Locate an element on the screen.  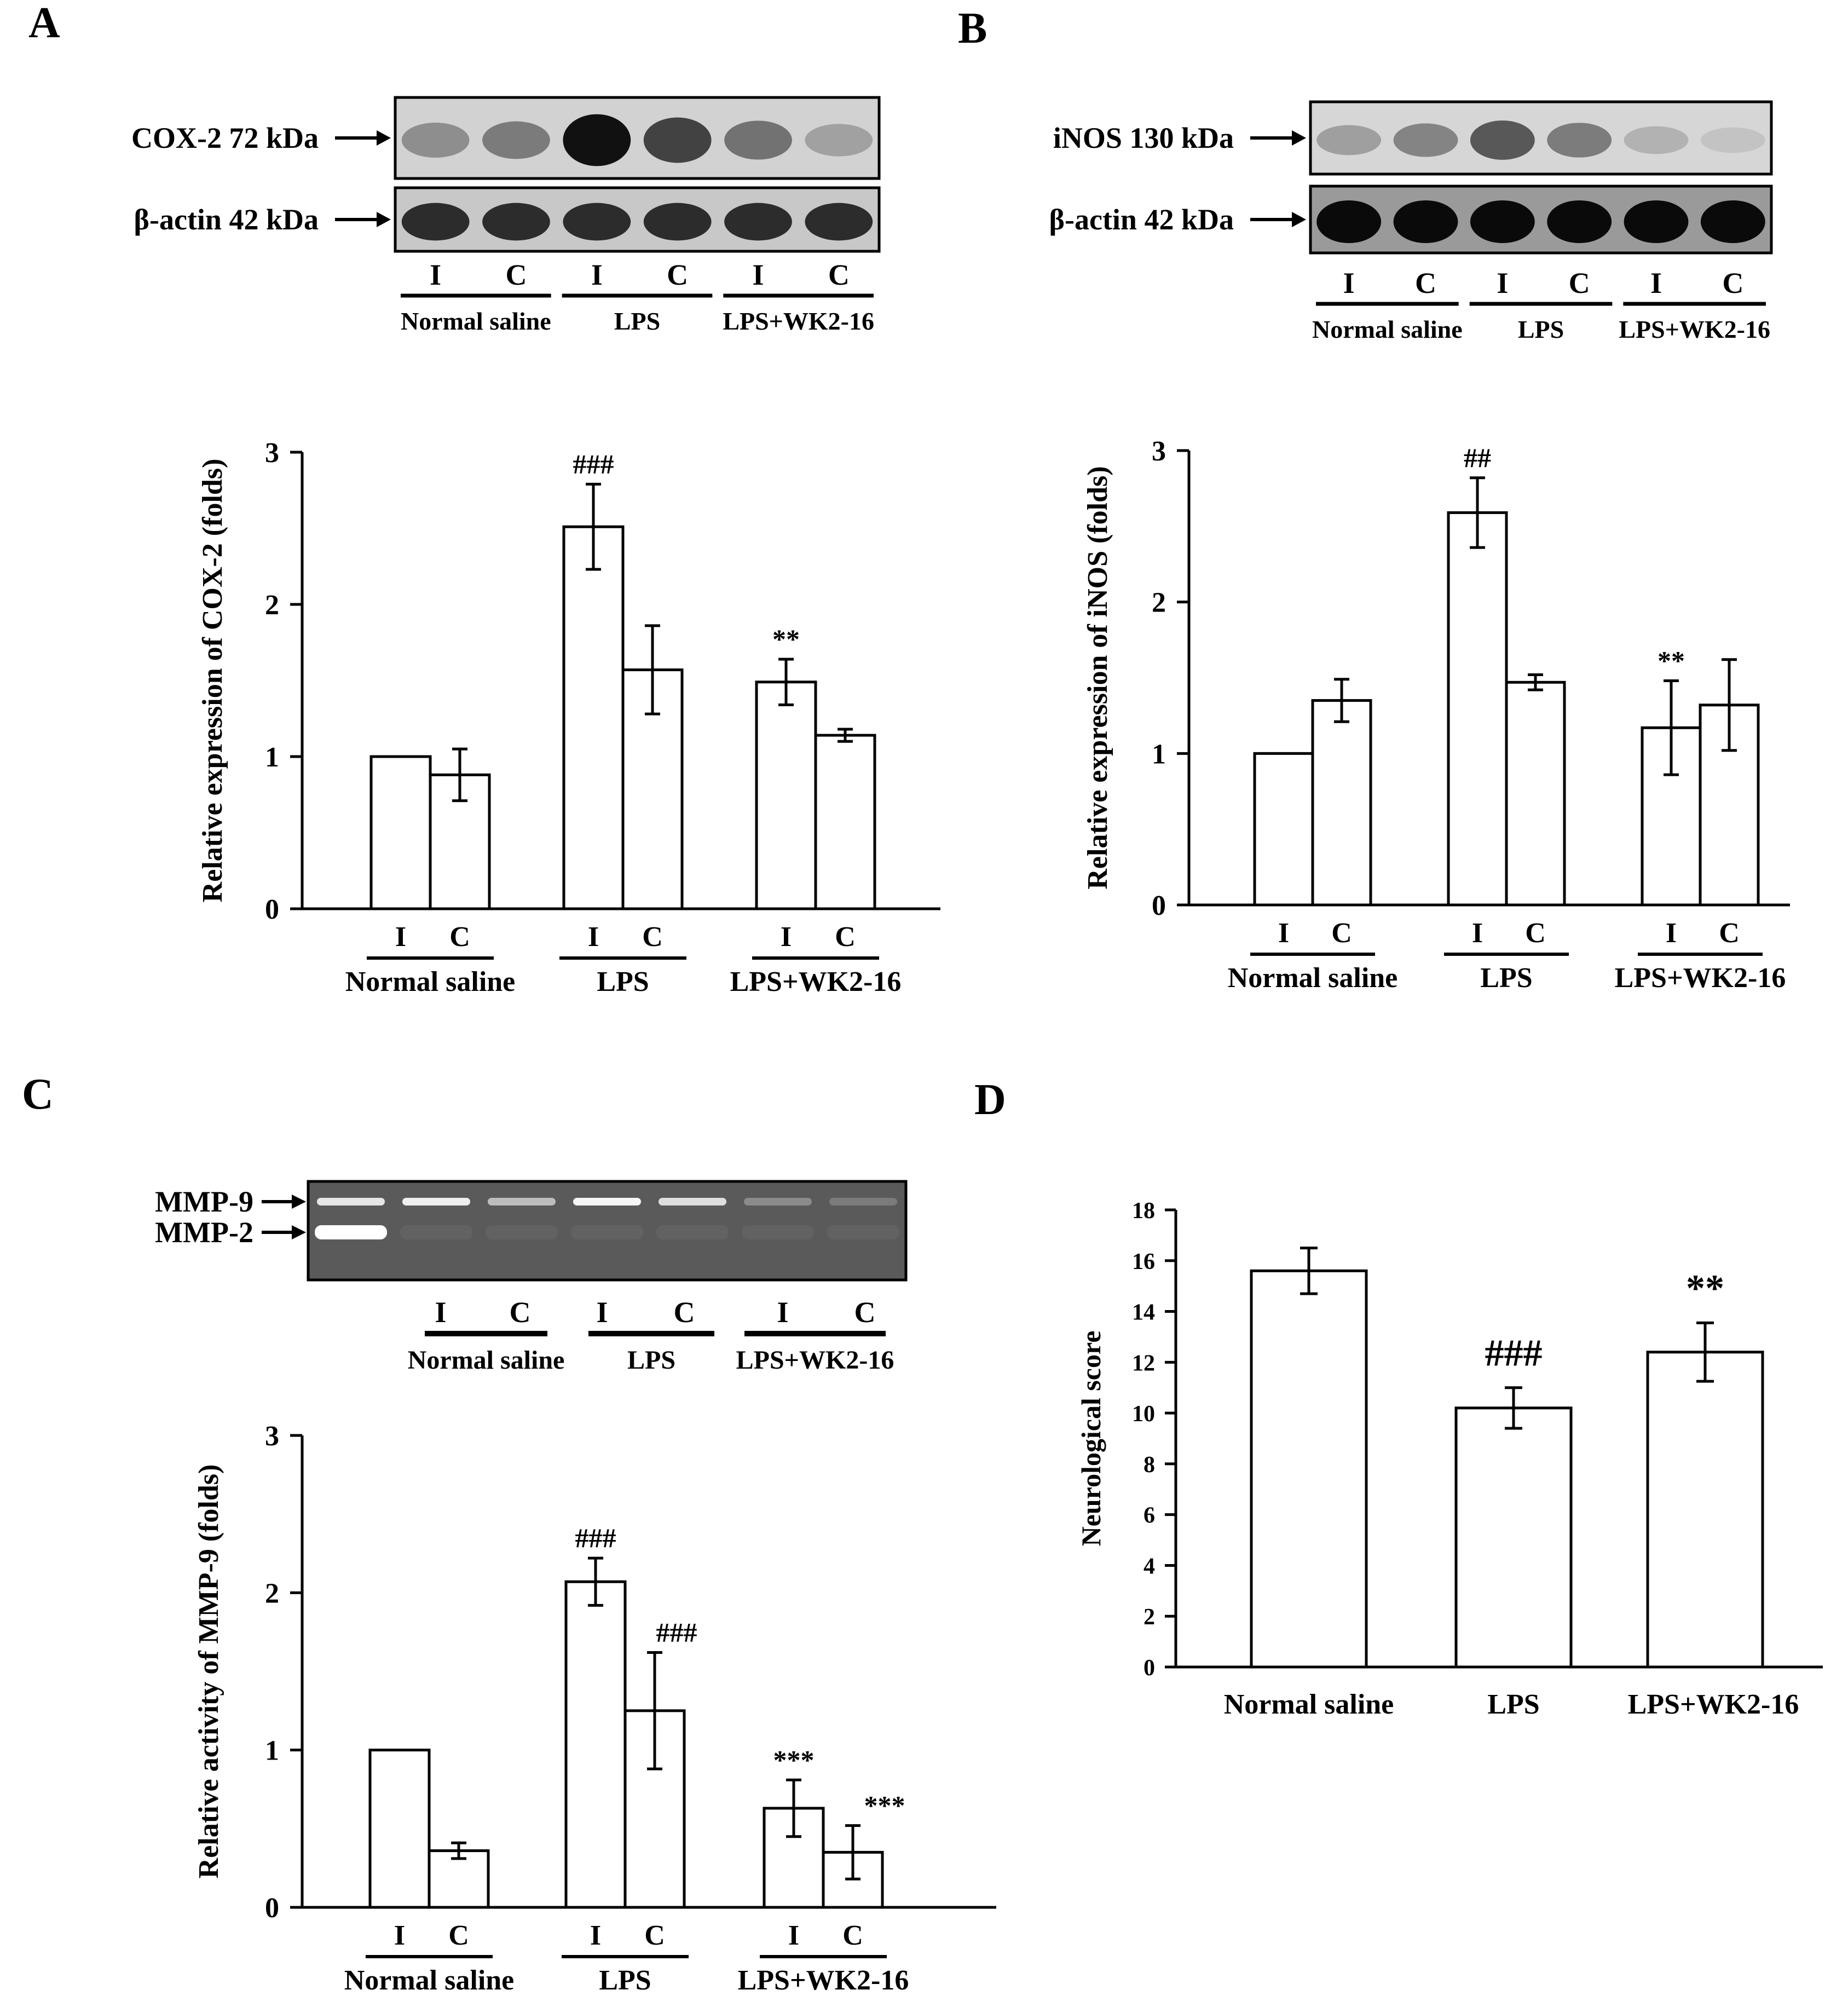
y-axis-title: Neurological score is located at coordinates (1091, 1439).